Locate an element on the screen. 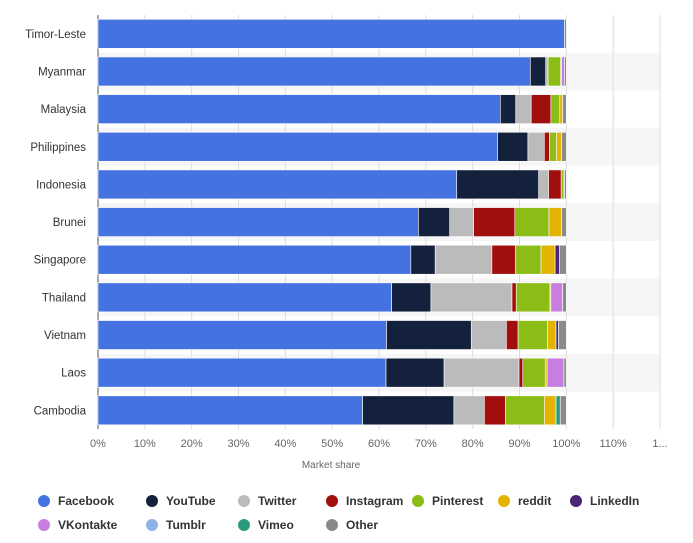  legend-item: Twitter is located at coordinates (267, 501).